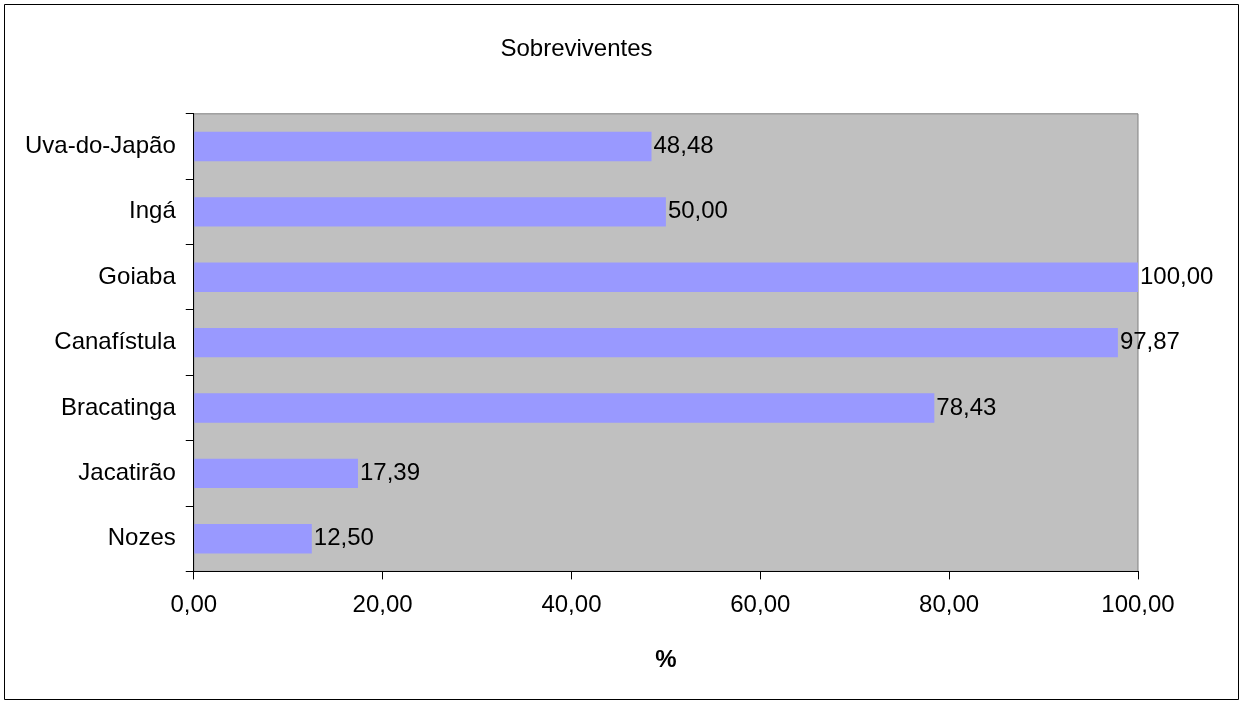  Describe the element at coordinates (343, 537) in the screenshot. I see `data-label: 12,50` at that location.